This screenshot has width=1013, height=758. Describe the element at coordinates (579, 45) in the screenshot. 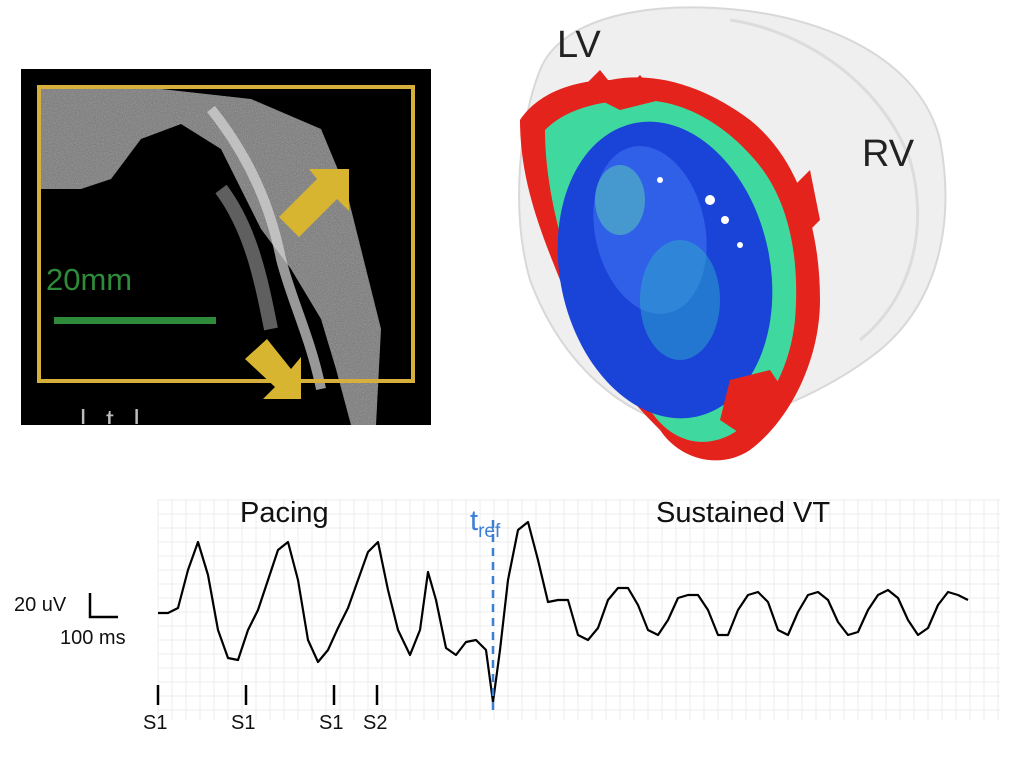

I see `lv-label: LV` at that location.